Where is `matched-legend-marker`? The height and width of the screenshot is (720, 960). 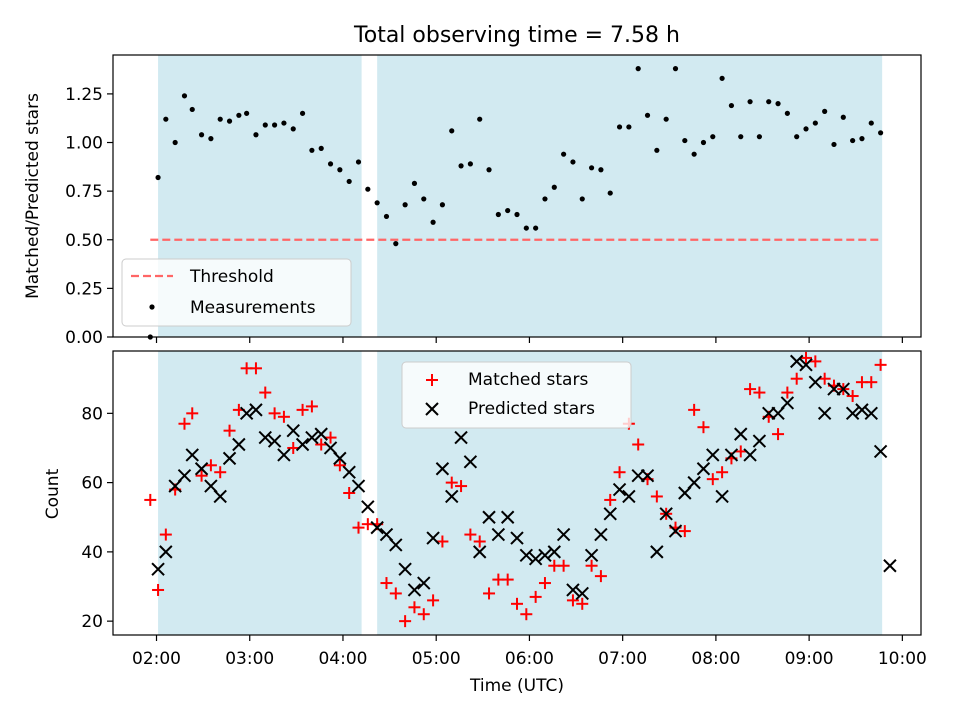 matched-legend-marker is located at coordinates (432, 380).